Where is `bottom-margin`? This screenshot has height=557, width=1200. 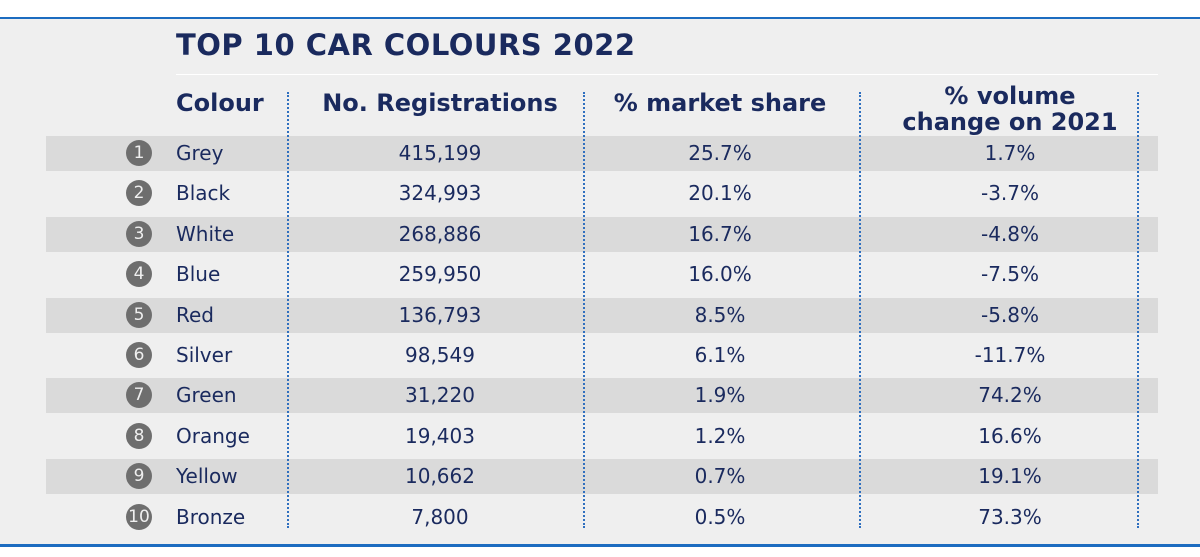
bottom-margin is located at coordinates (600, 552).